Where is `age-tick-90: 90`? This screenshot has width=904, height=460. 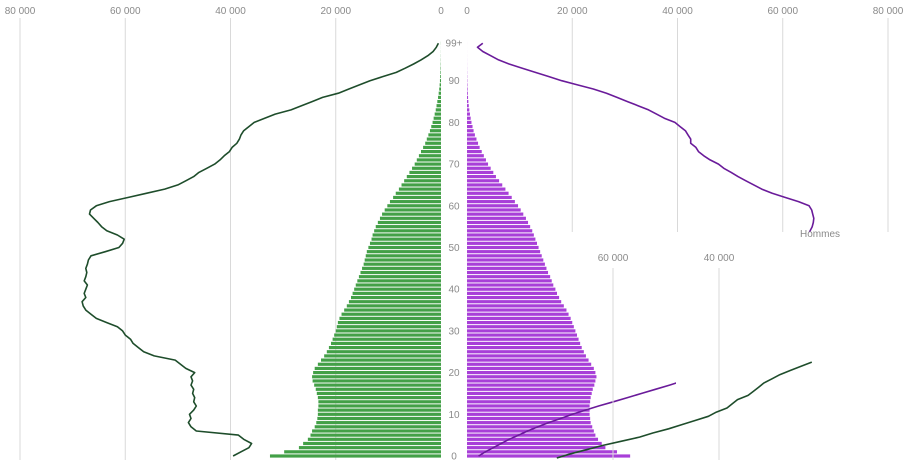 age-tick-90: 90 is located at coordinates (454, 81).